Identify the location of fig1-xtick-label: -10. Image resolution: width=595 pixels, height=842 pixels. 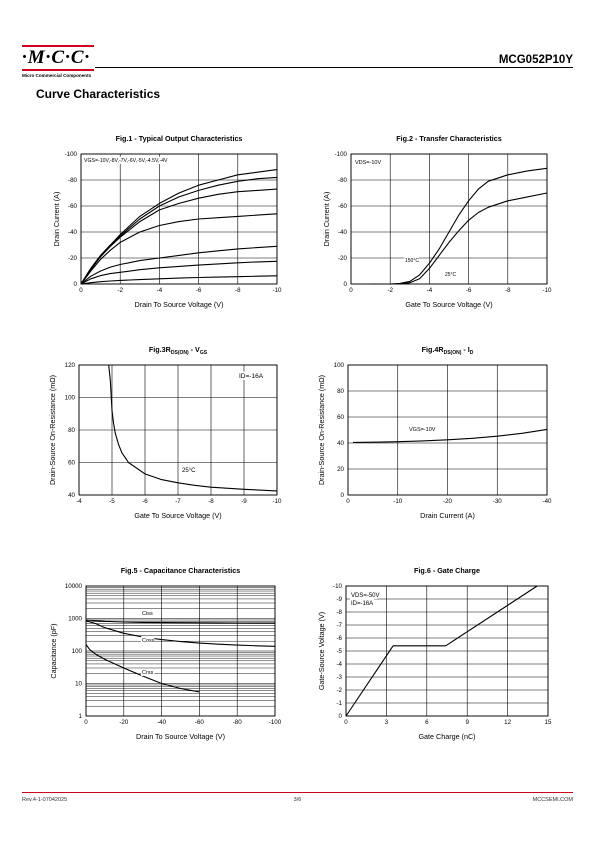
(278, 290).